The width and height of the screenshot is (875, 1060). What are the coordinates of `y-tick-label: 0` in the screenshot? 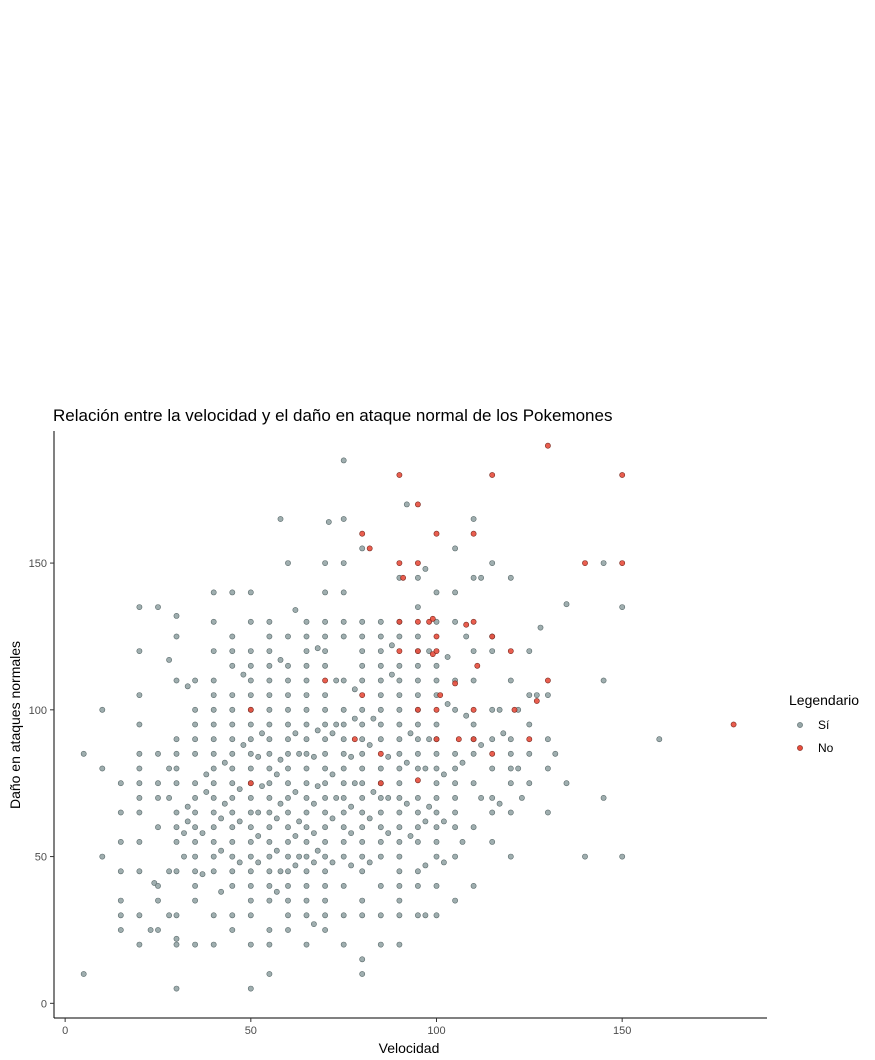 It's located at (44, 1004).